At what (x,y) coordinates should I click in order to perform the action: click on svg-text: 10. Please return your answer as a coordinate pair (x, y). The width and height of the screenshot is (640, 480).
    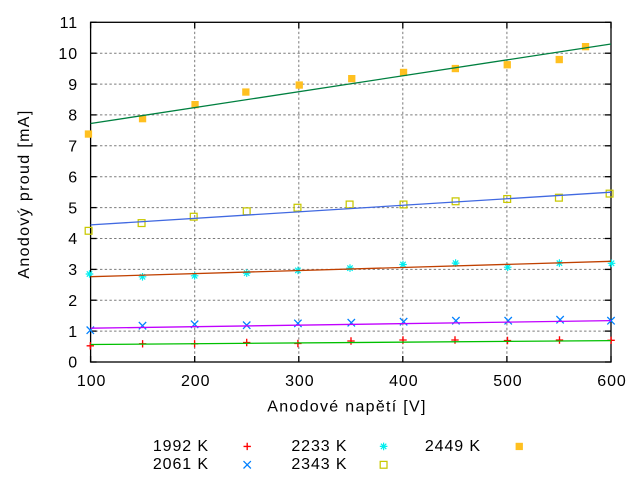
    Looking at the image, I should click on (68, 54).